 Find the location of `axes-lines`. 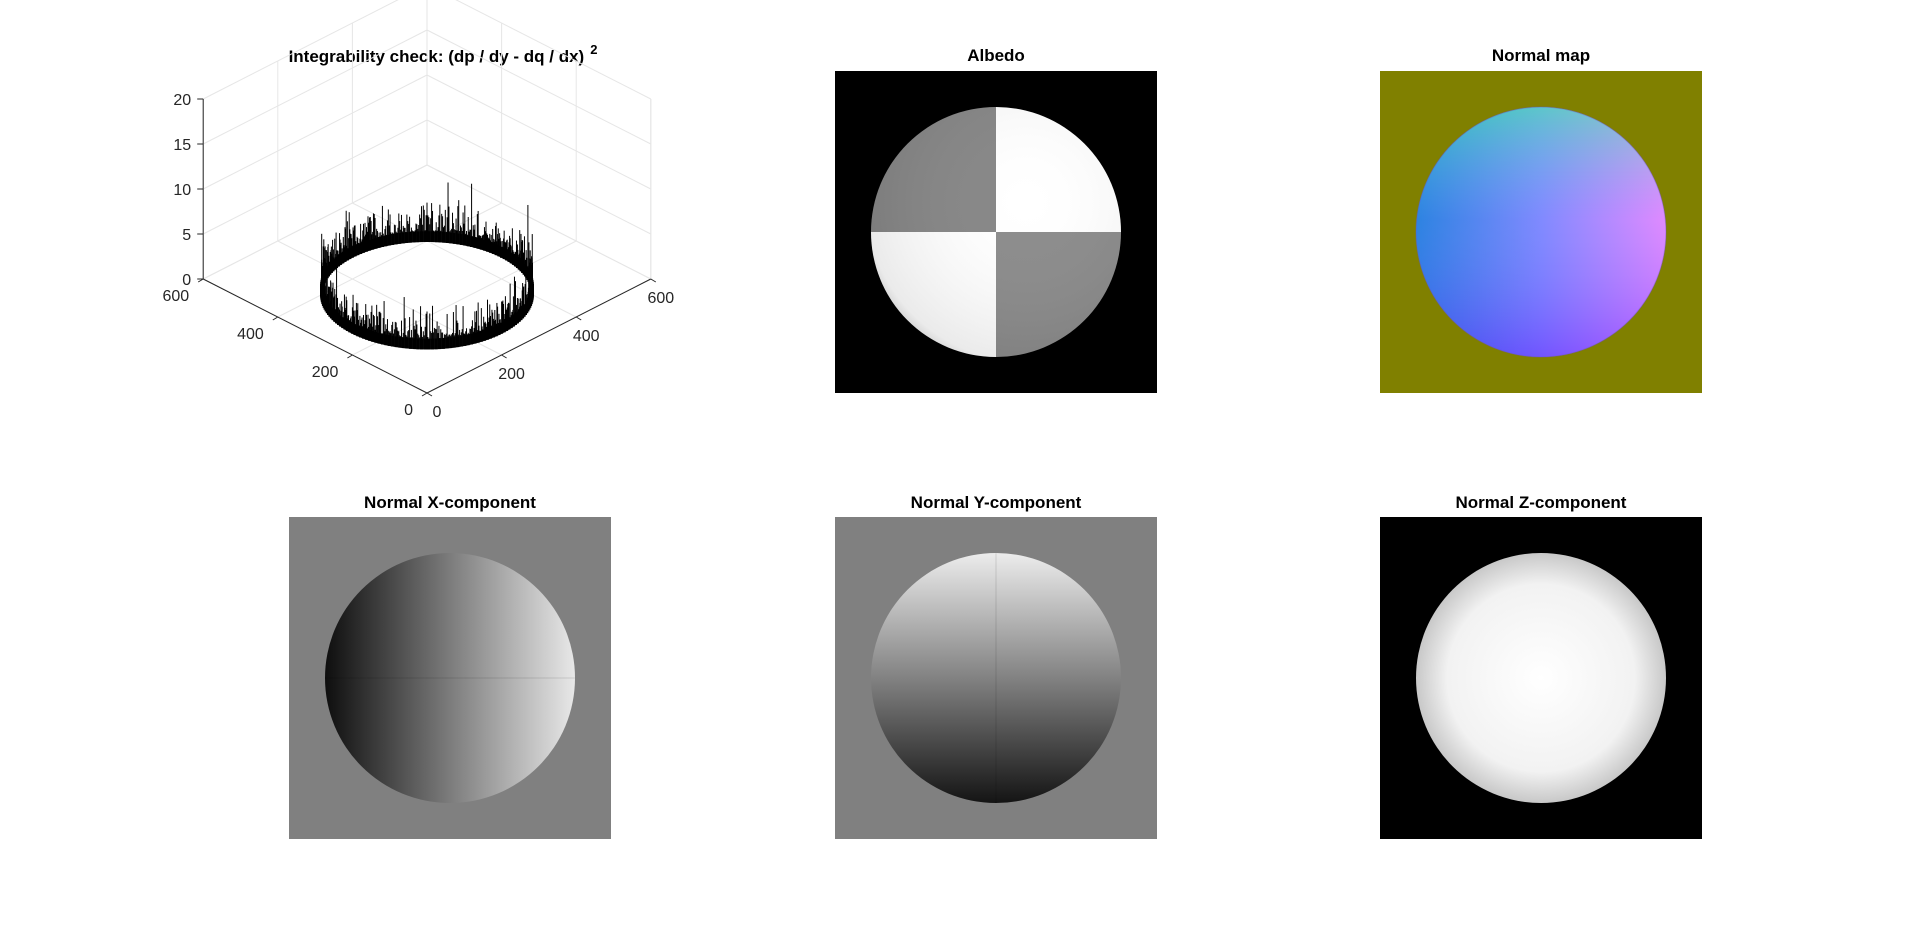

axes-lines is located at coordinates (427, 247).